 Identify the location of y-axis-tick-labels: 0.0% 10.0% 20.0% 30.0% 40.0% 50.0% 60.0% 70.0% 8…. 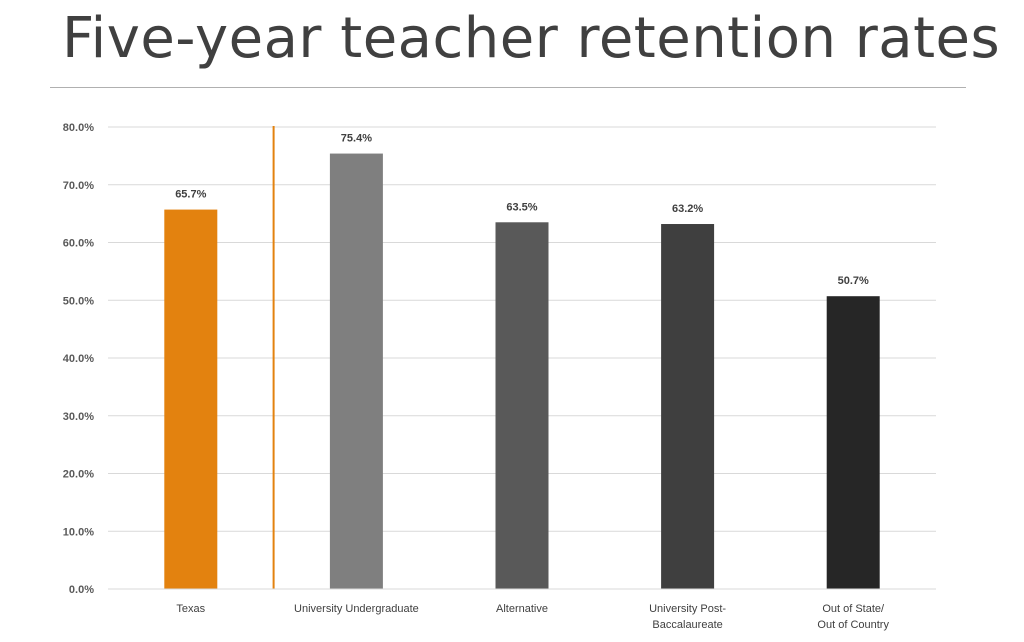
(78, 359).